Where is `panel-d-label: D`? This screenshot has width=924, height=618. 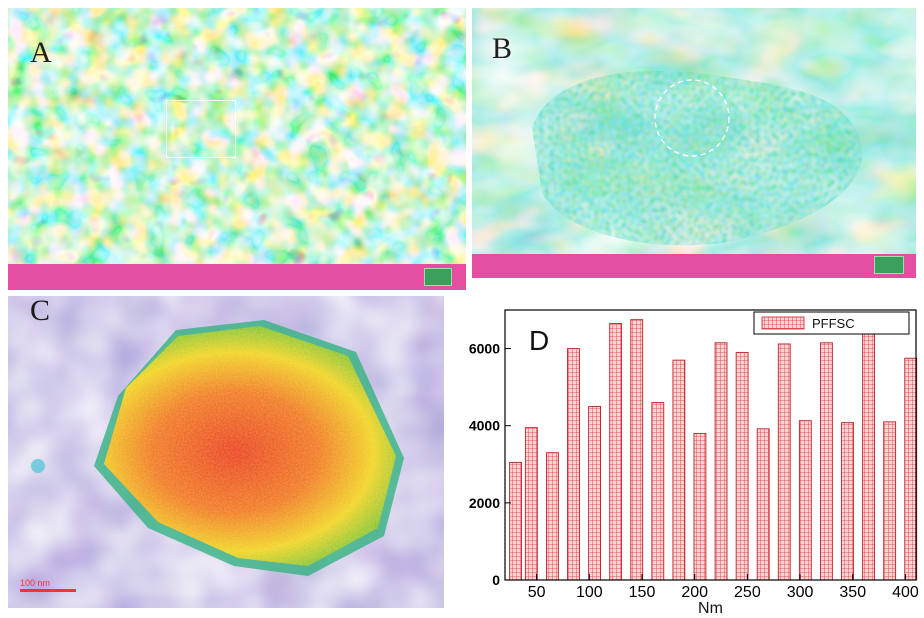 panel-d-label: D is located at coordinates (539, 340).